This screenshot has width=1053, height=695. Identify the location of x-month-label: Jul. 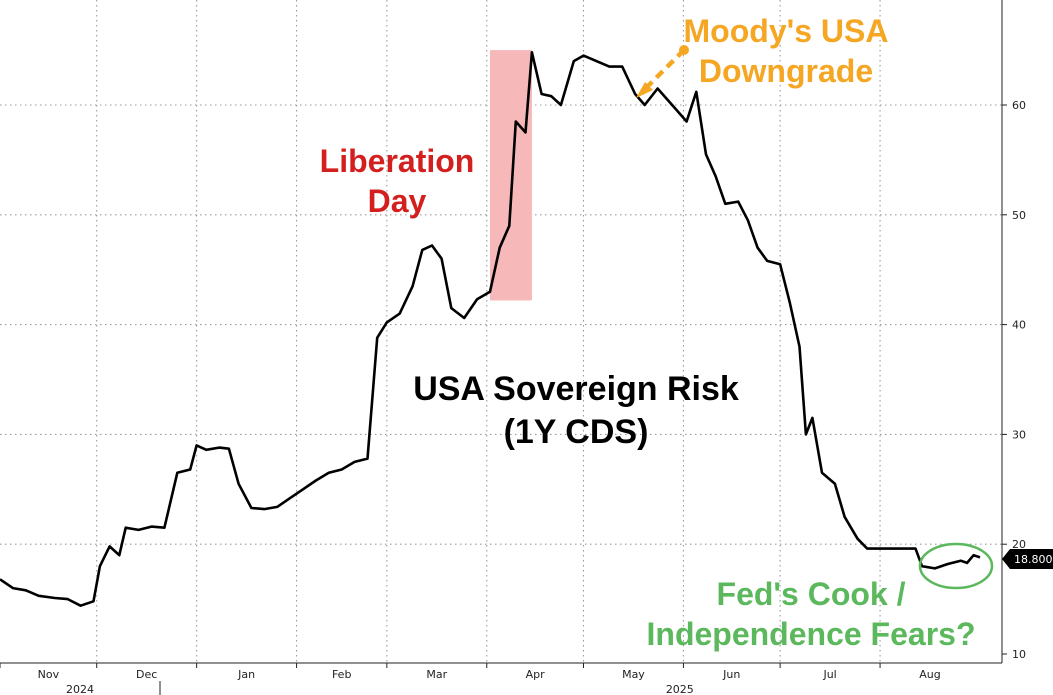
(829, 674).